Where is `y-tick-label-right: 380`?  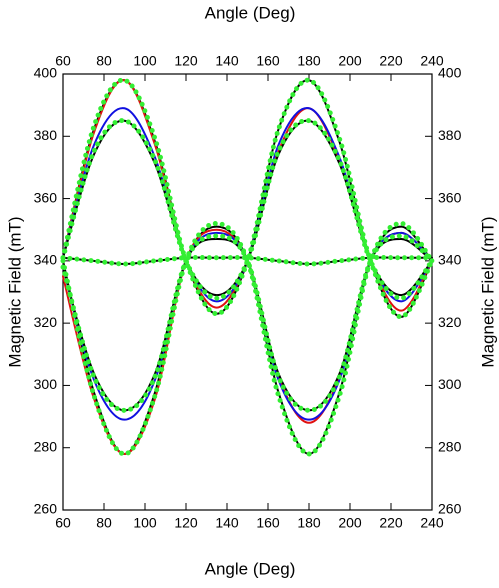
y-tick-label-right: 380 is located at coordinates (450, 135).